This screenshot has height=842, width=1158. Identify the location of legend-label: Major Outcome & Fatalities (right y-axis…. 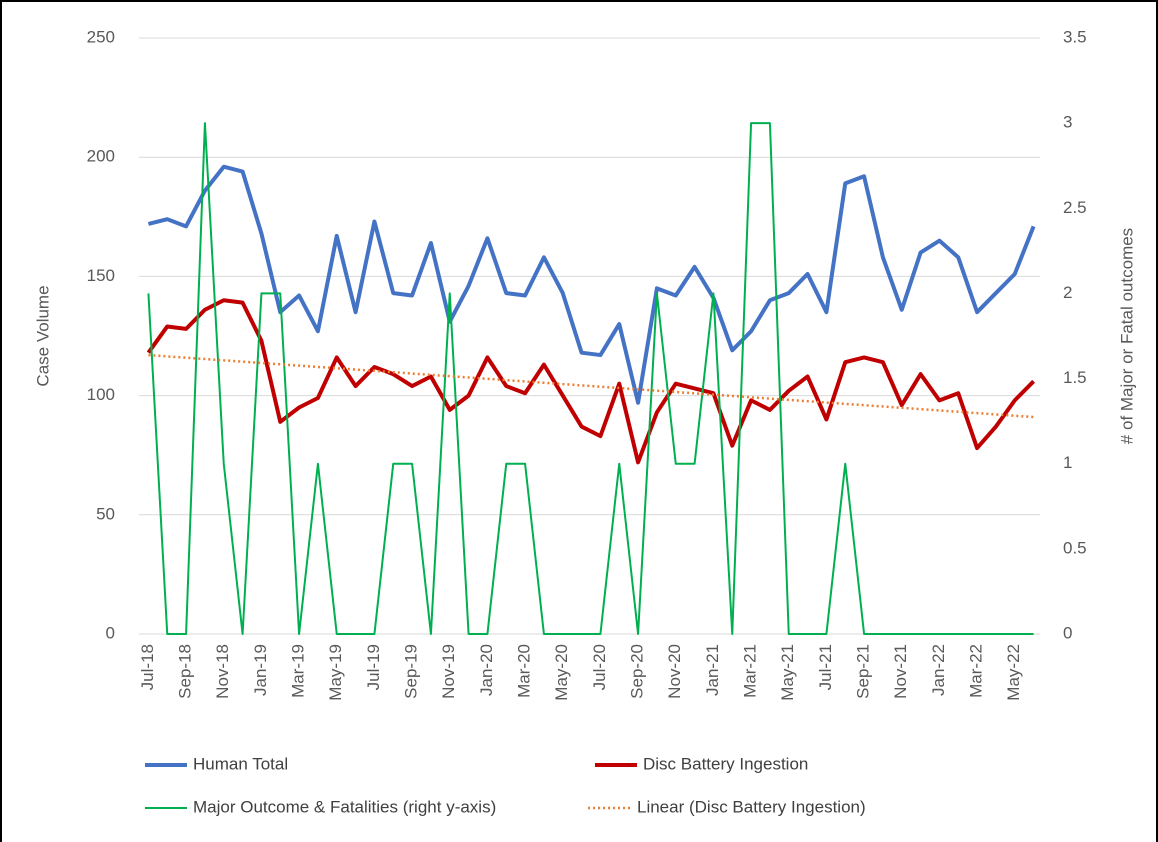
(344, 806).